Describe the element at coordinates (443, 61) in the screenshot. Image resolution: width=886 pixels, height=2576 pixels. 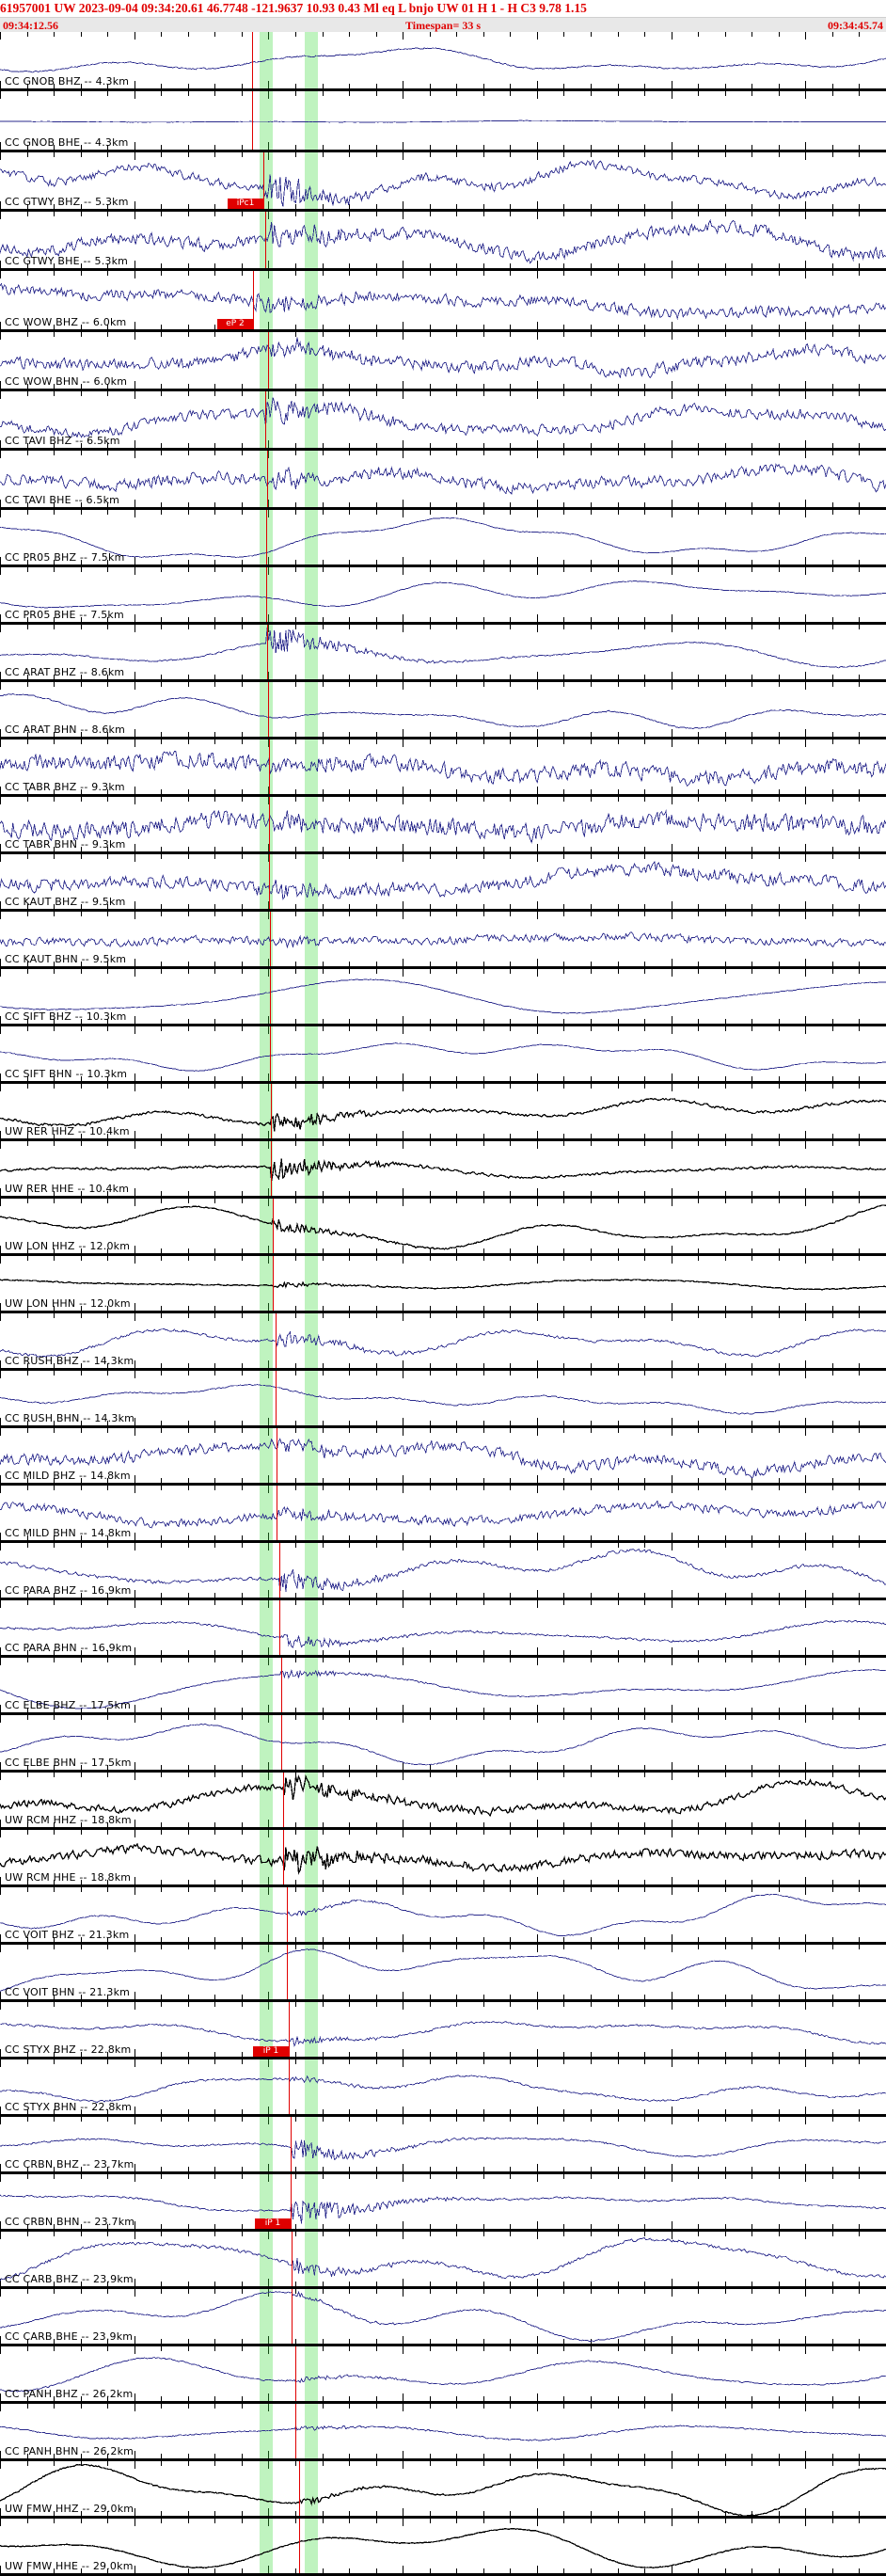
I see `trace-row: CC GNOB BHZ -- 4.3km` at that location.